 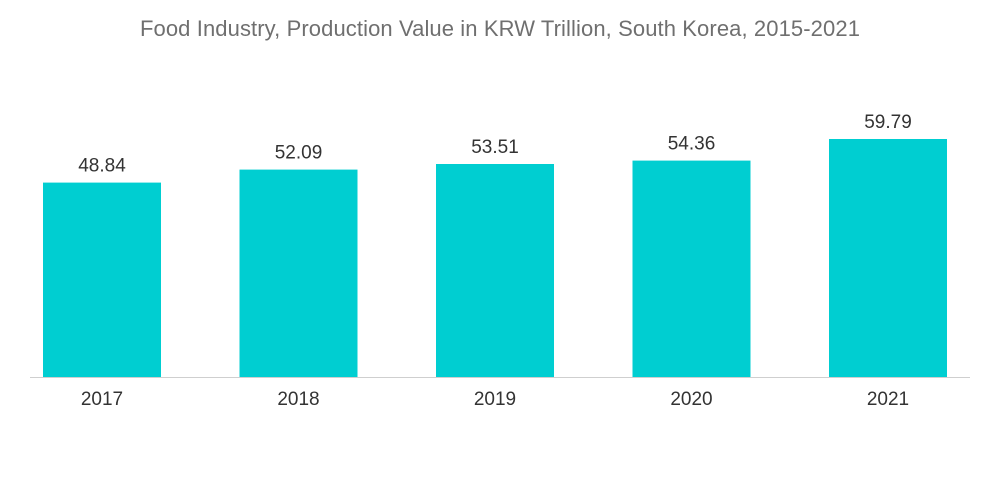 What do you see at coordinates (298, 399) in the screenshot?
I see `x-tick-label-2018: 2018` at bounding box center [298, 399].